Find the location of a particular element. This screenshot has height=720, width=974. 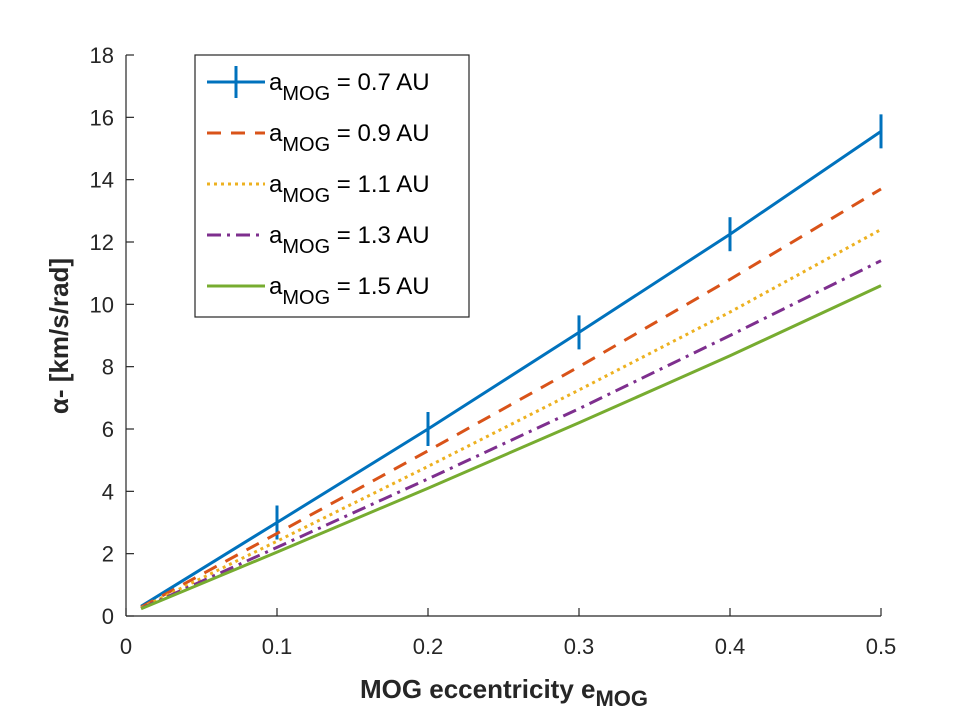

legend-item-3: aMOG = 1.1 AU is located at coordinates (318, 189).